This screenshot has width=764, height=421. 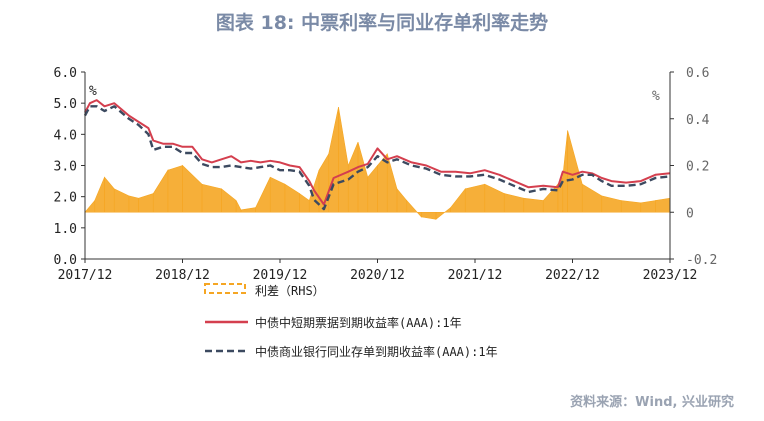 I want to click on left-tick-label: 2.0, so click(x=65, y=198).